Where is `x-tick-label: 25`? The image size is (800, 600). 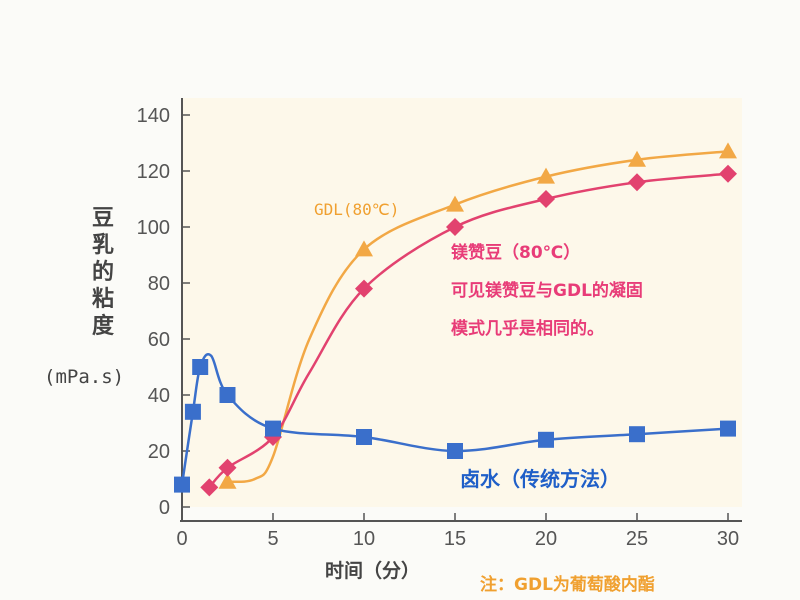 x-tick-label: 25 is located at coordinates (637, 539).